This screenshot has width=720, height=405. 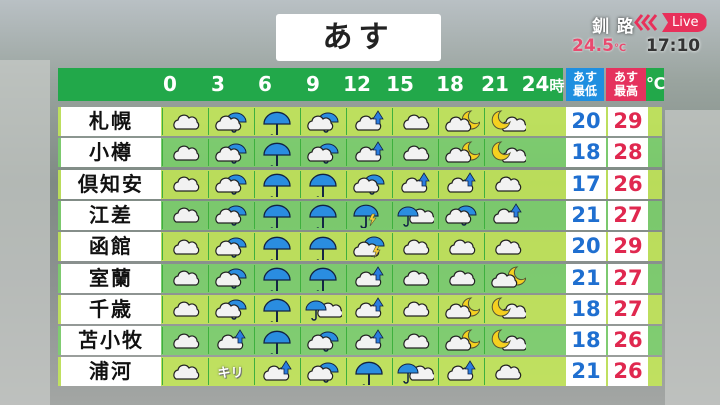 What do you see at coordinates (557, 86) in the screenshot?
I see `hour-suffix: 時` at bounding box center [557, 86].